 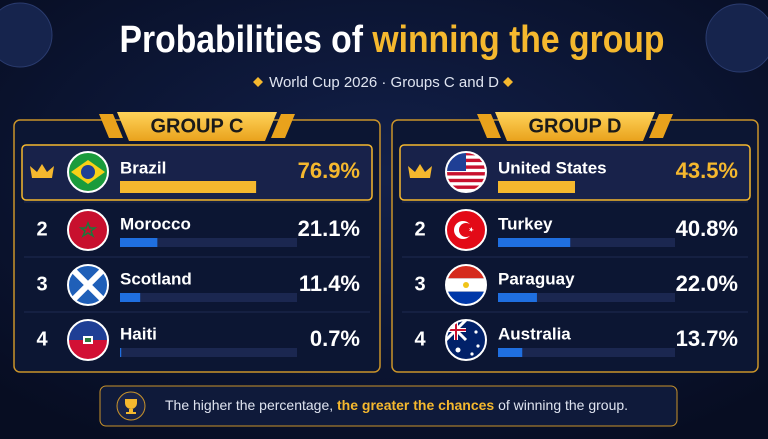 I want to click on trophy-icon, so click(x=131, y=406).